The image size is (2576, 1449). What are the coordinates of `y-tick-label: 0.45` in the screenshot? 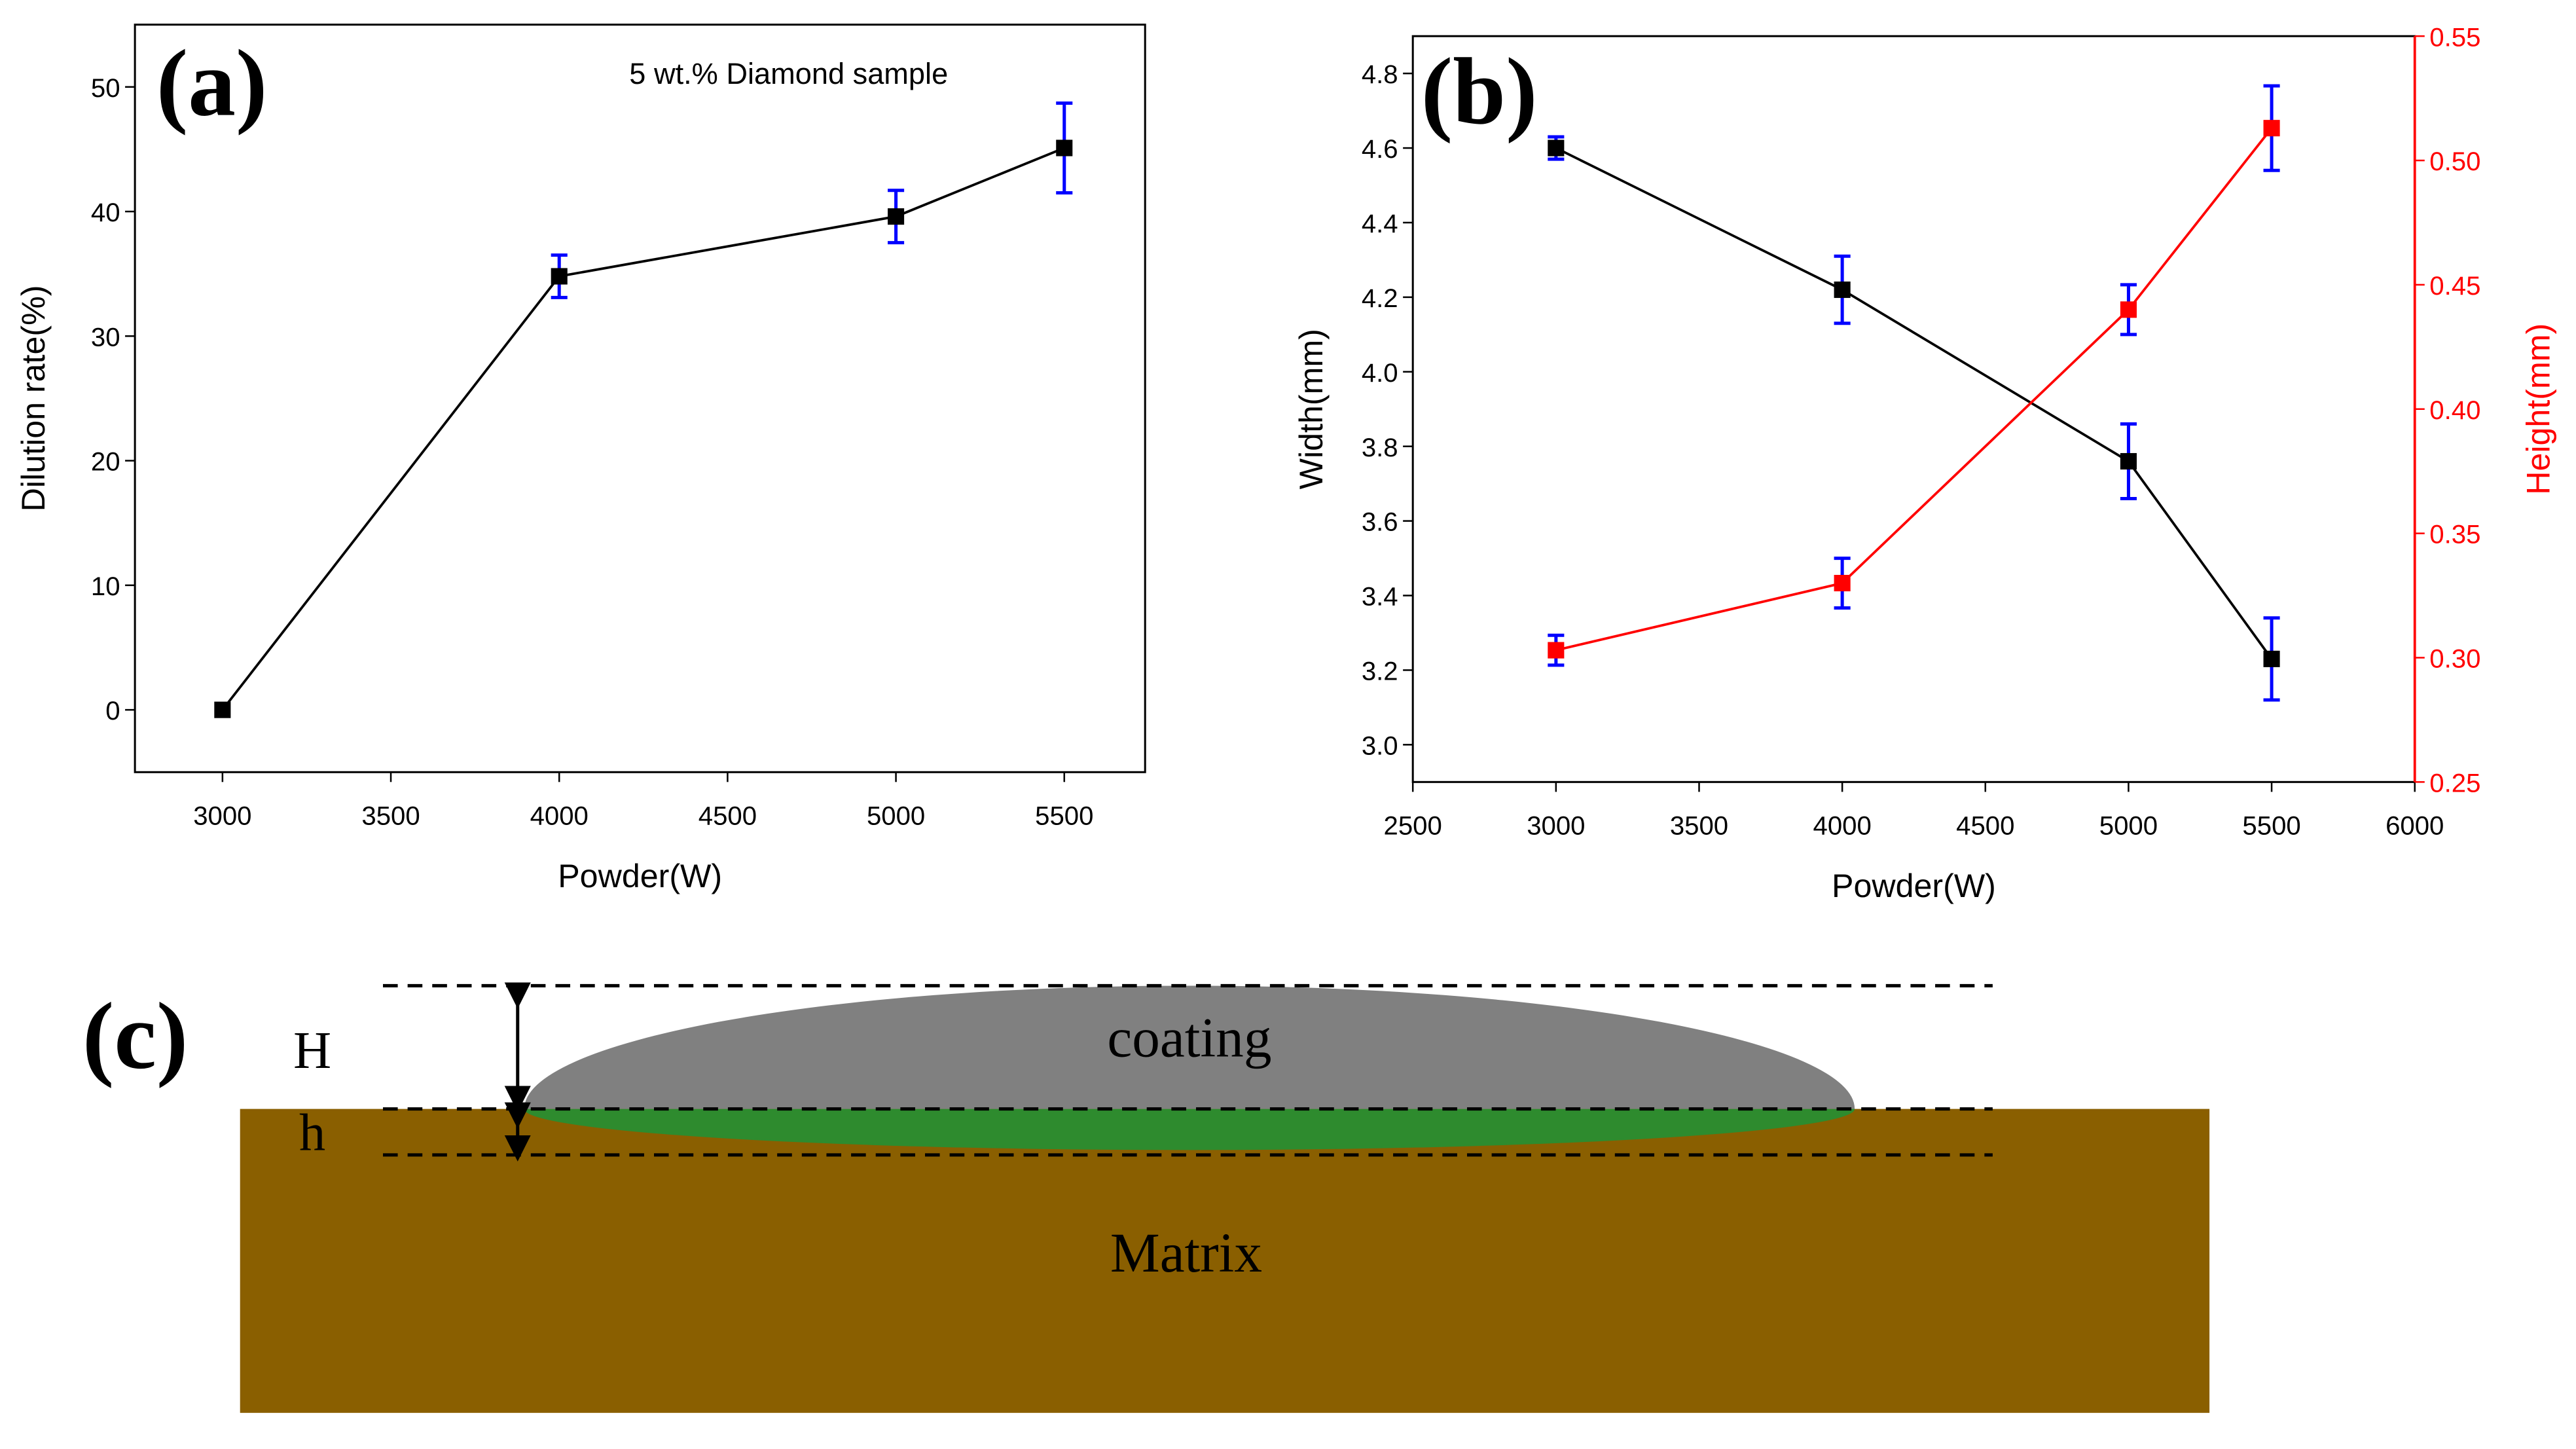 It's located at (2454, 286).